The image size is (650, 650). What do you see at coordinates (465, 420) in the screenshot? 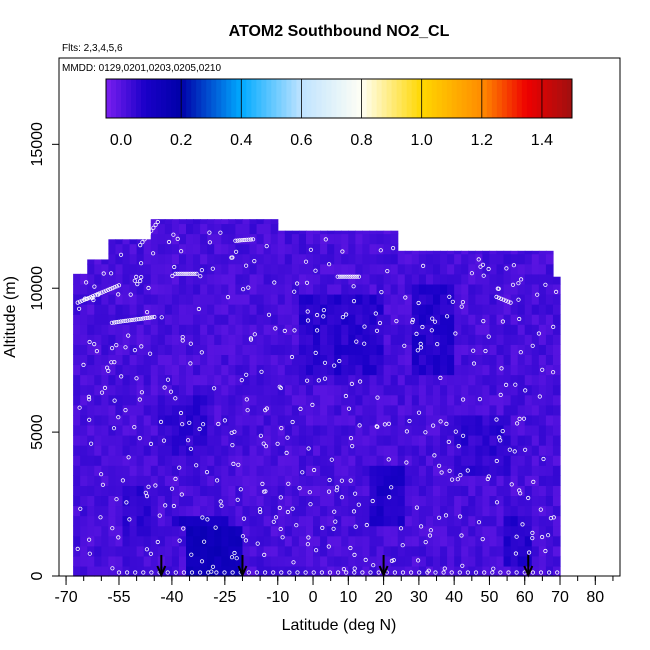
I see `field-cell-1915` at bounding box center [465, 420].